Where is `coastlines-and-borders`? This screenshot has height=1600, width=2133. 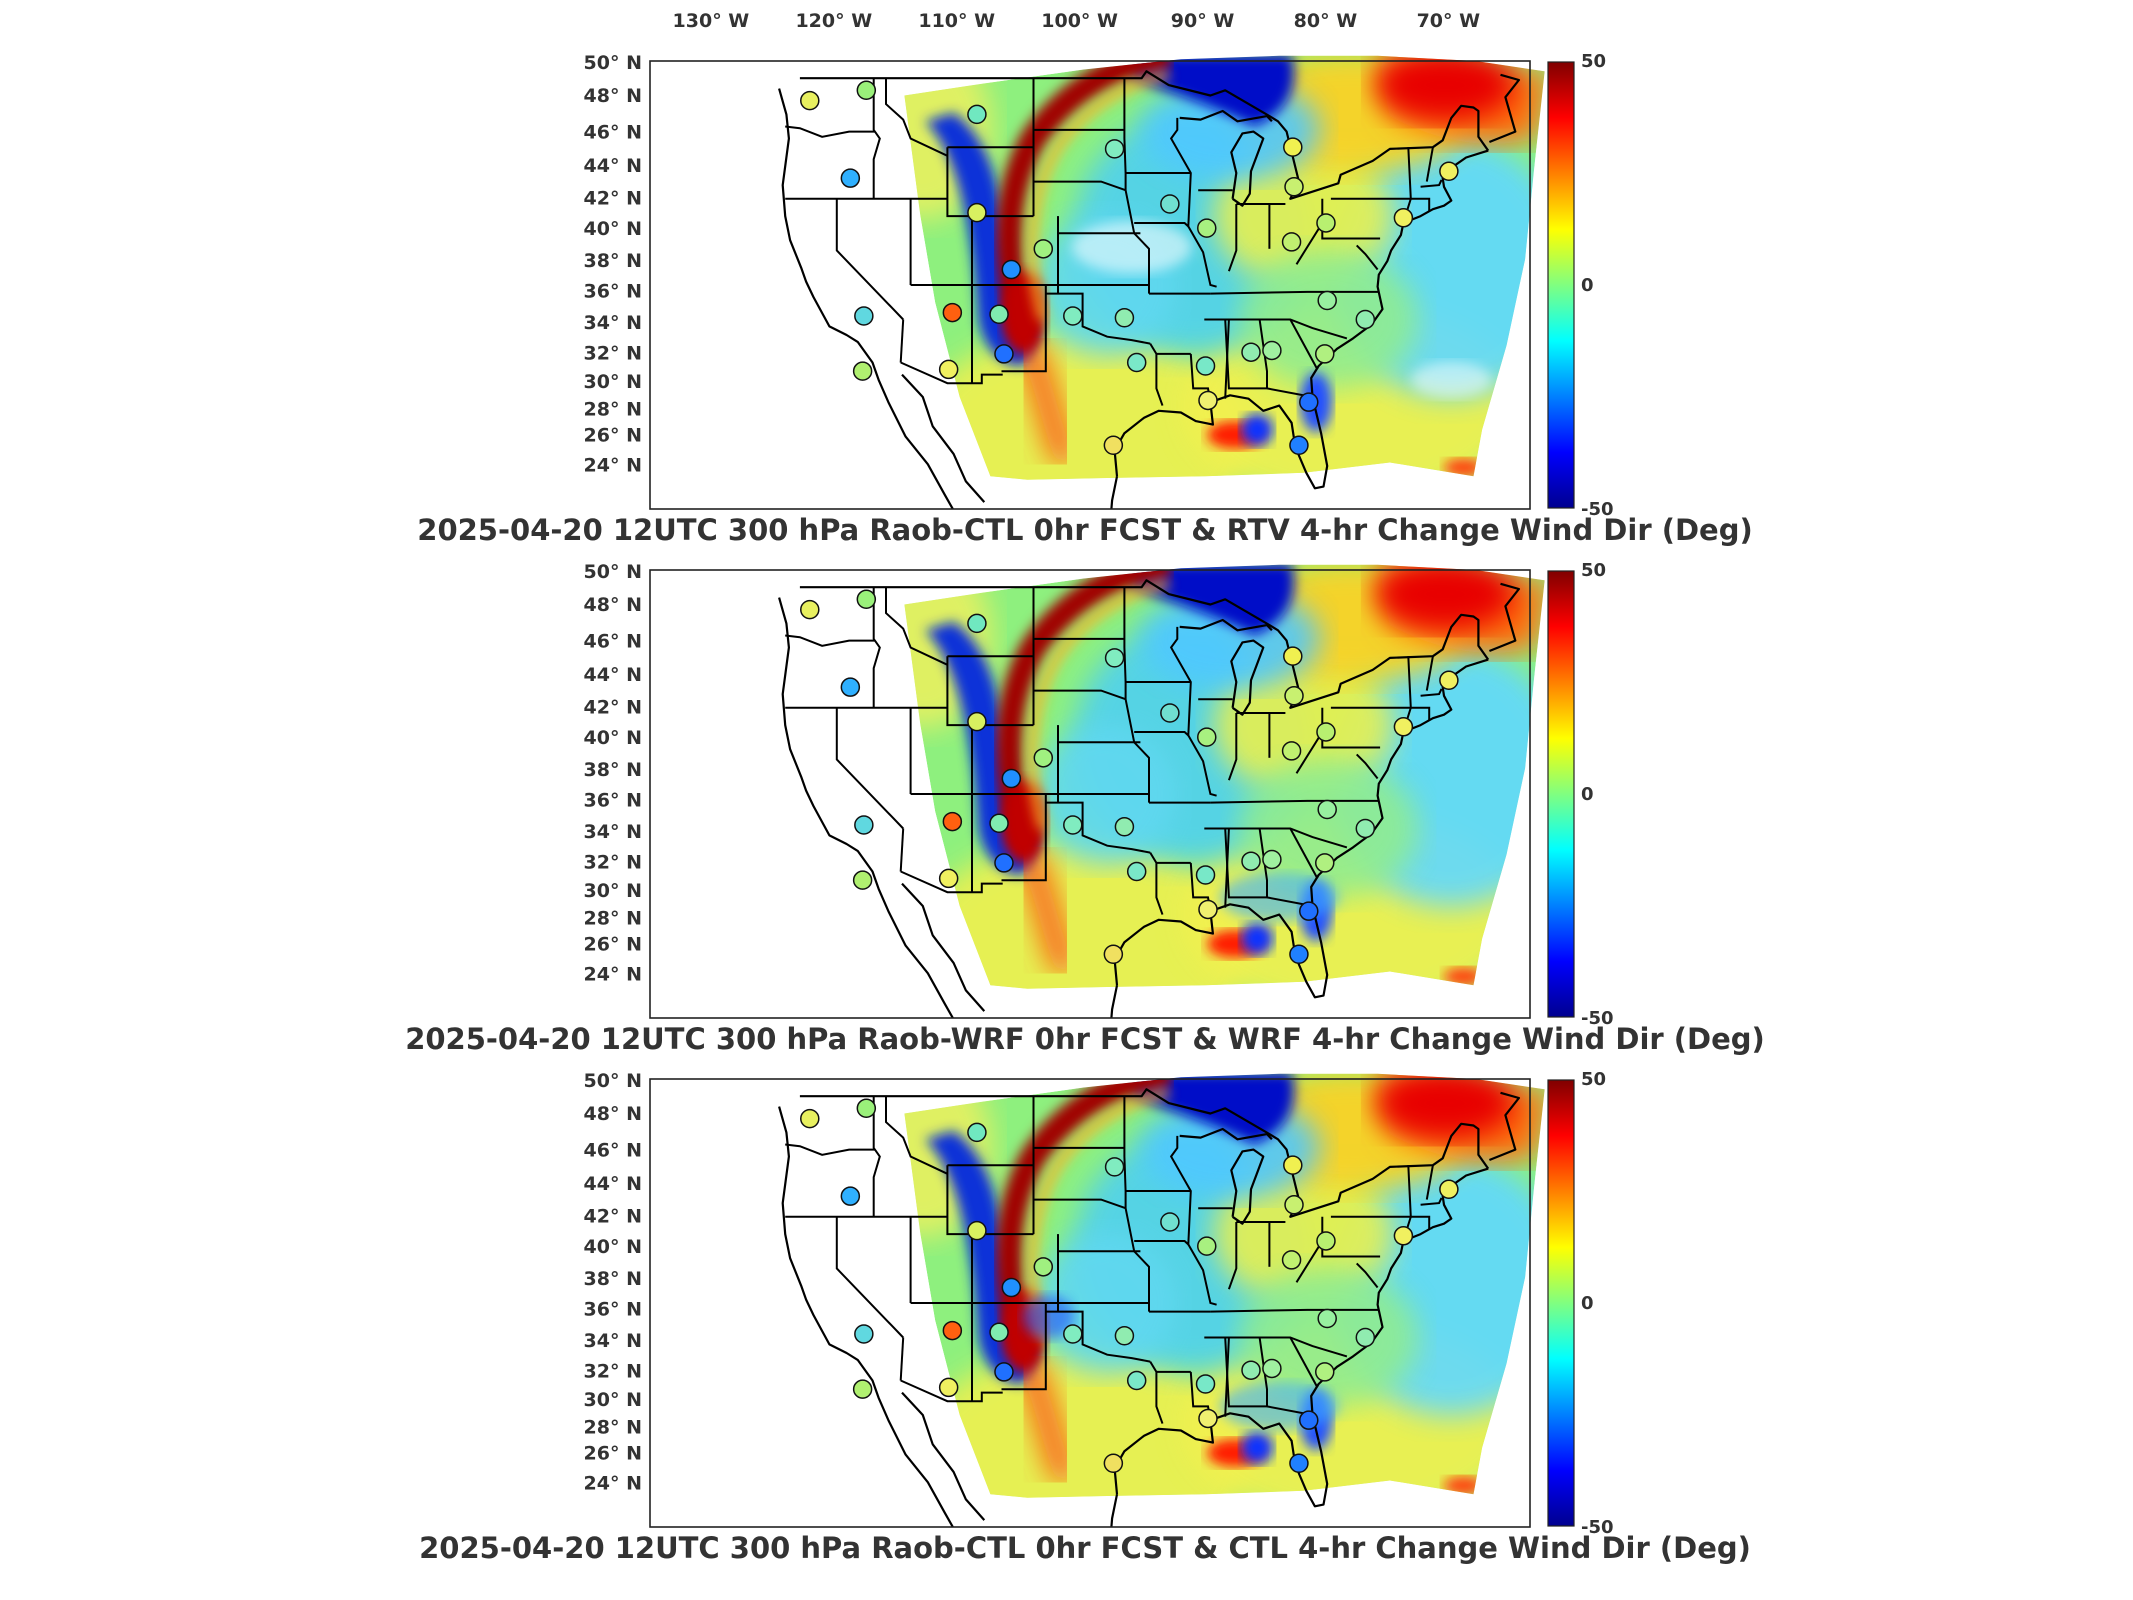 coastlines-and-borders is located at coordinates (1149, 798).